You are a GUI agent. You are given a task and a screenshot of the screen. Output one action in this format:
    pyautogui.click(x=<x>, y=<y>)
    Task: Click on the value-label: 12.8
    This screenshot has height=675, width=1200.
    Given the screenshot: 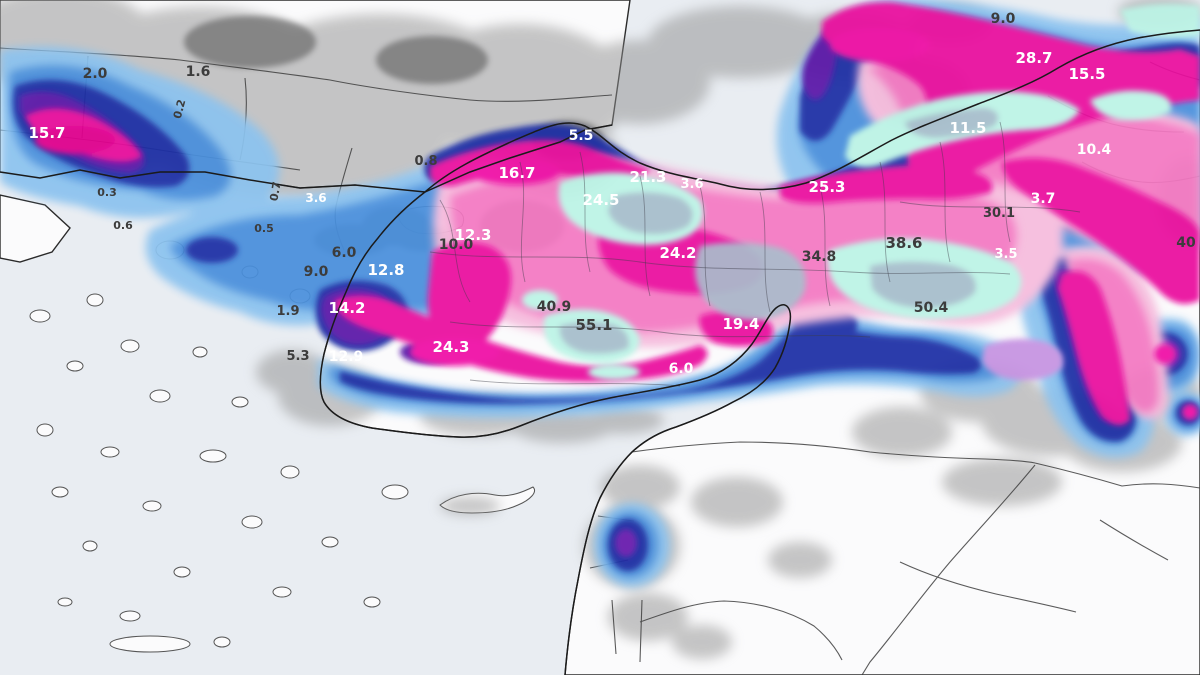 What is the action you would take?
    pyautogui.click(x=385, y=270)
    